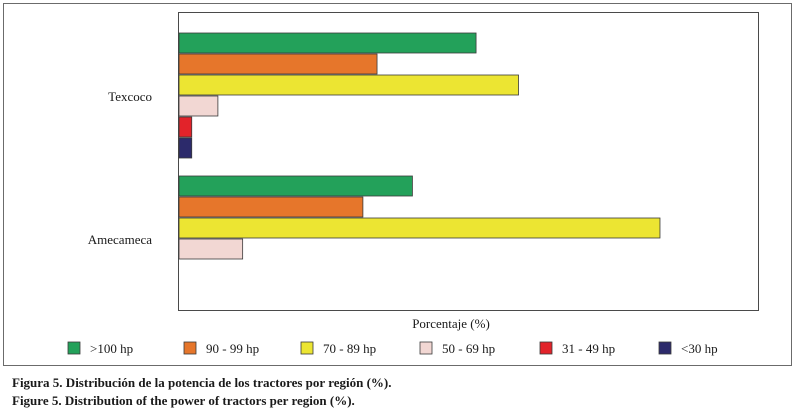 The image size is (797, 416). I want to click on bar-texcoco-31-49-hp, so click(185, 127).